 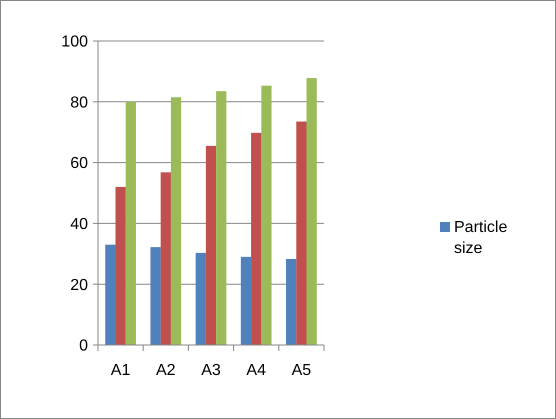 What do you see at coordinates (79, 224) in the screenshot?
I see `y-tick-label: 40` at bounding box center [79, 224].